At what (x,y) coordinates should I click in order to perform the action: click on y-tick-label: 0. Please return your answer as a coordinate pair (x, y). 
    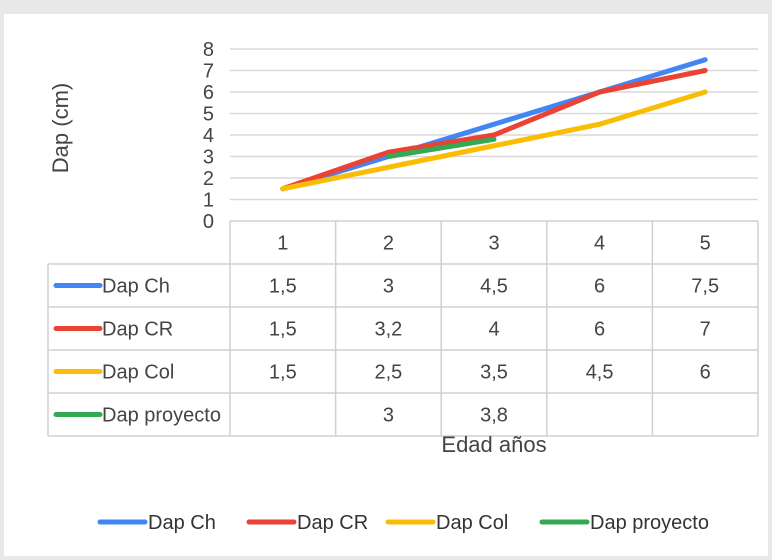
    Looking at the image, I should click on (208, 222).